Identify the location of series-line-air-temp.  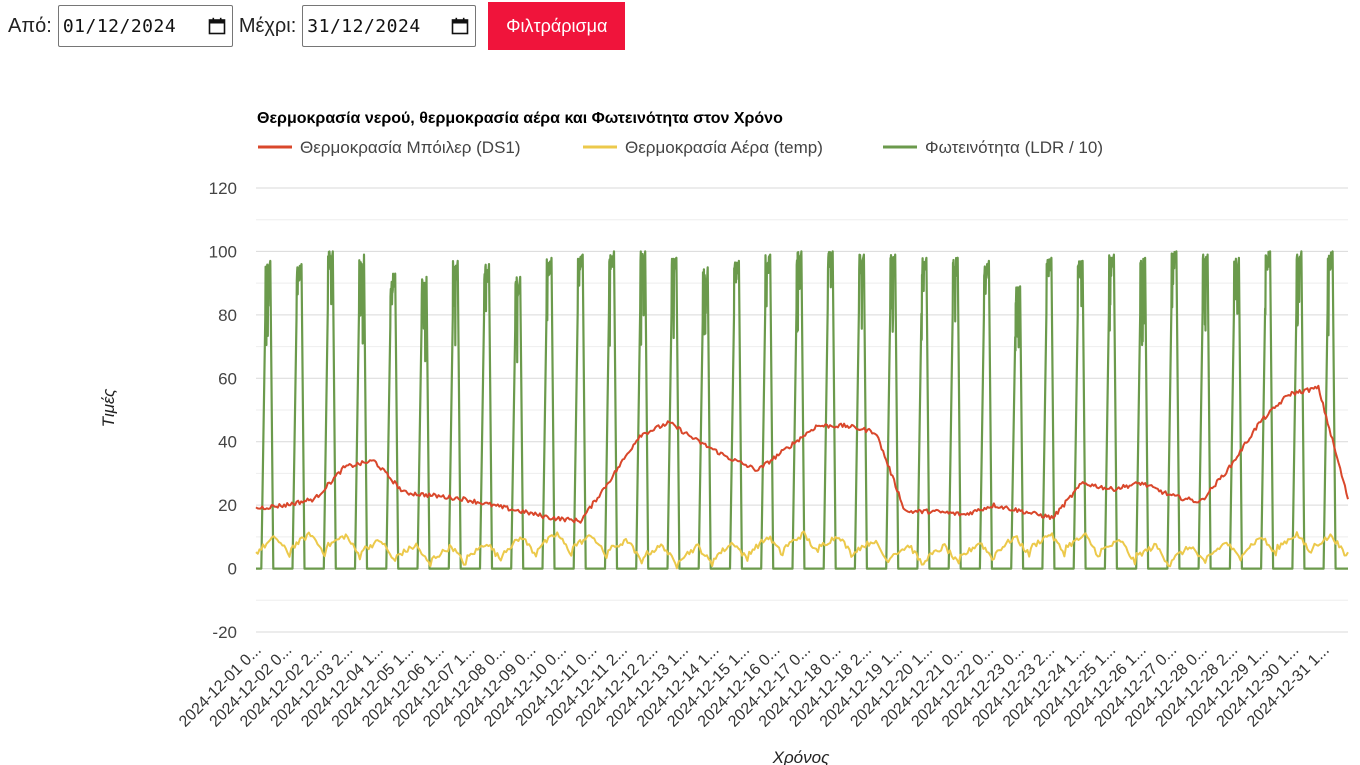
(802, 550).